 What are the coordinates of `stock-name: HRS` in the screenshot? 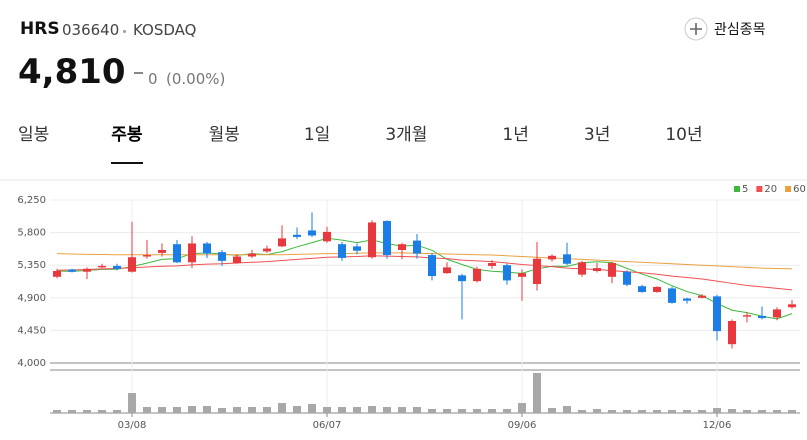 It's located at (40, 29).